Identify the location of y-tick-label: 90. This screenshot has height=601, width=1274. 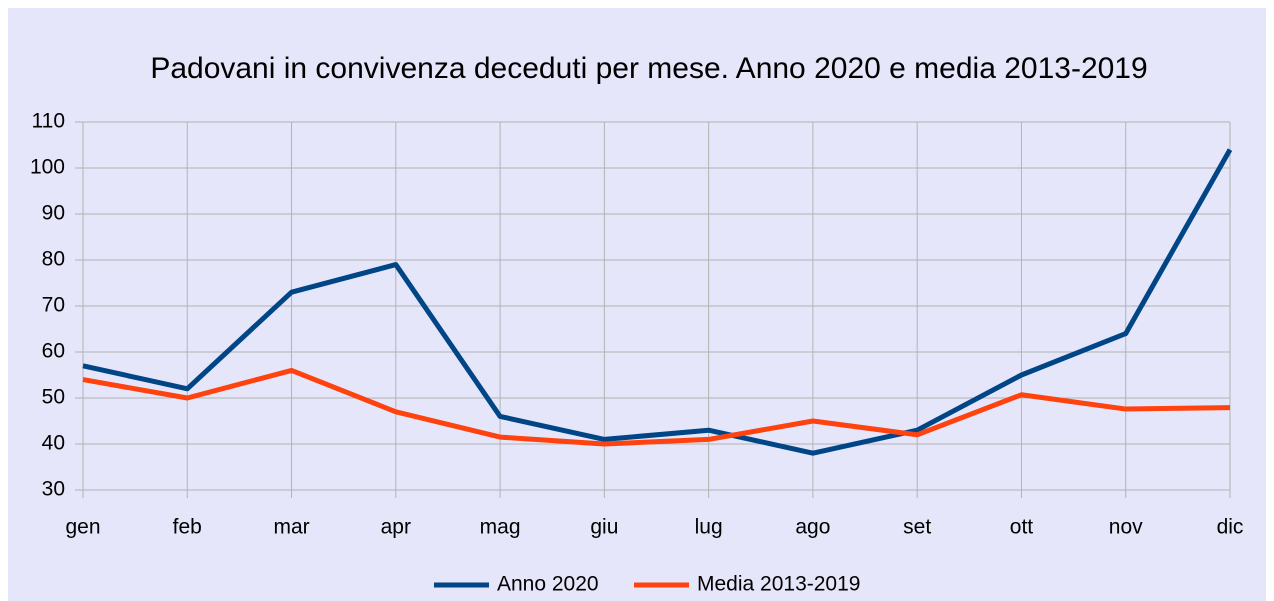
(53, 213).